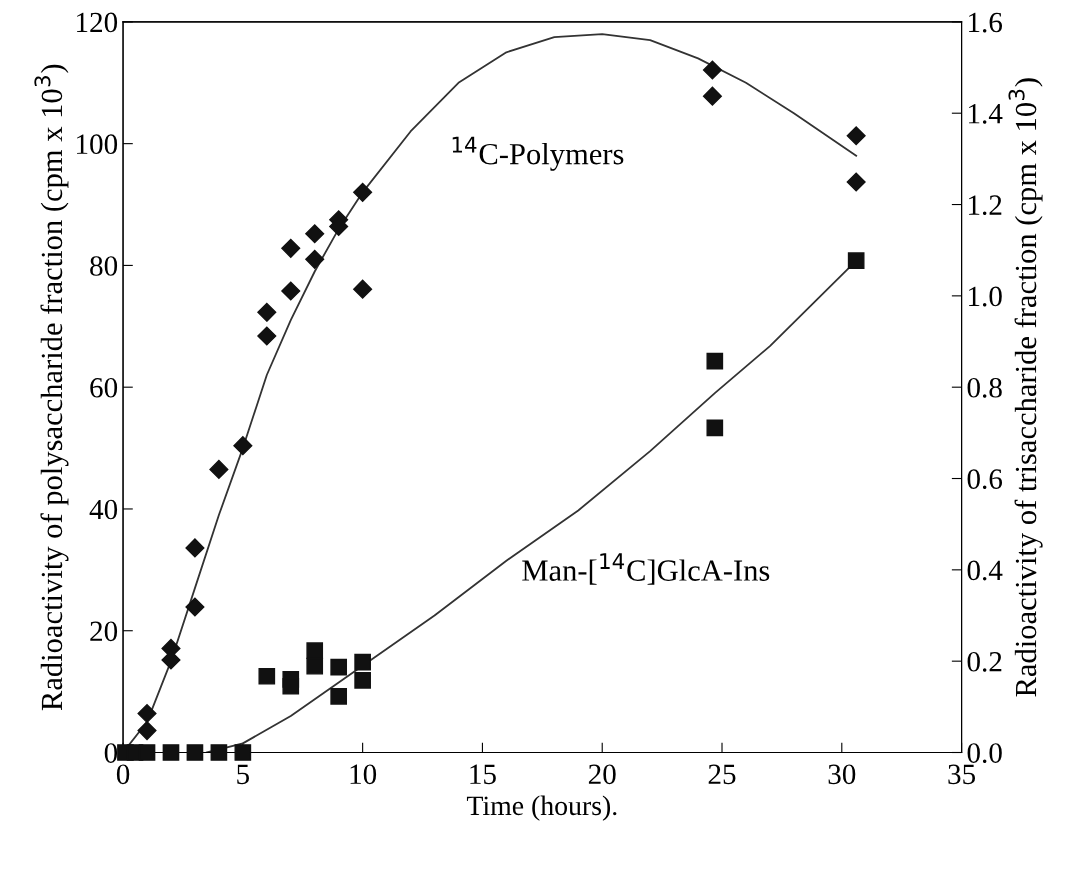 The image size is (1089, 875). Describe the element at coordinates (985, 205) in the screenshot. I see `y2-tick-label: 1.2` at that location.